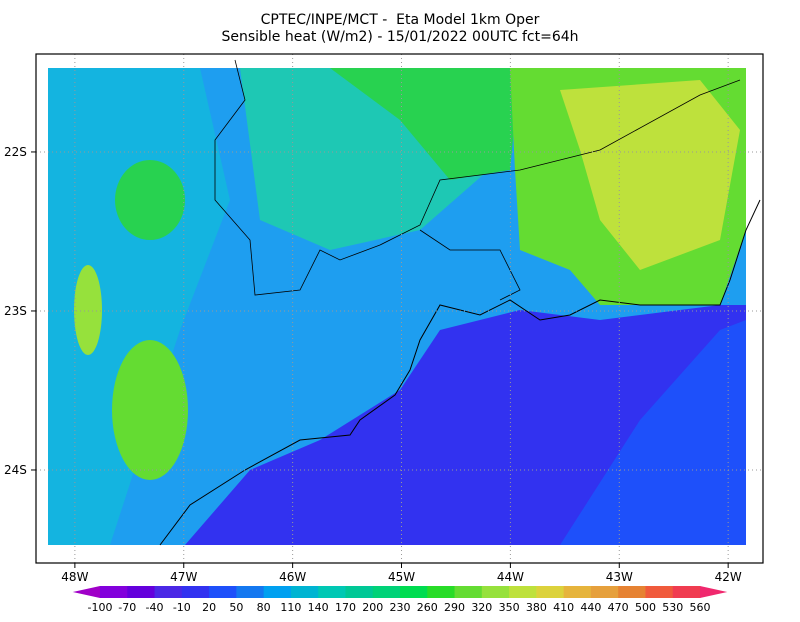 The width and height of the screenshot is (800, 622). I want to click on lon-tick-label: 47W, so click(183, 577).